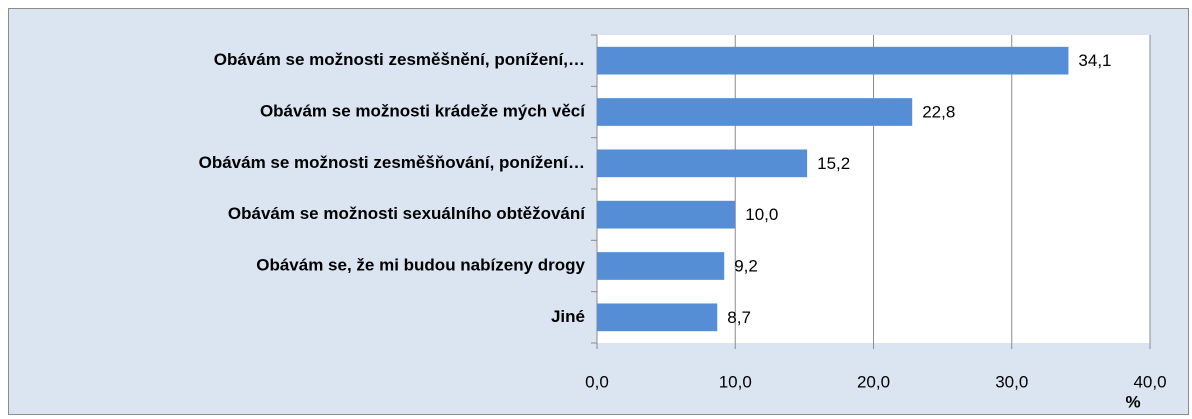 This screenshot has height=419, width=1192. Describe the element at coordinates (833, 163) in the screenshot. I see `value-label: 15,2` at that location.